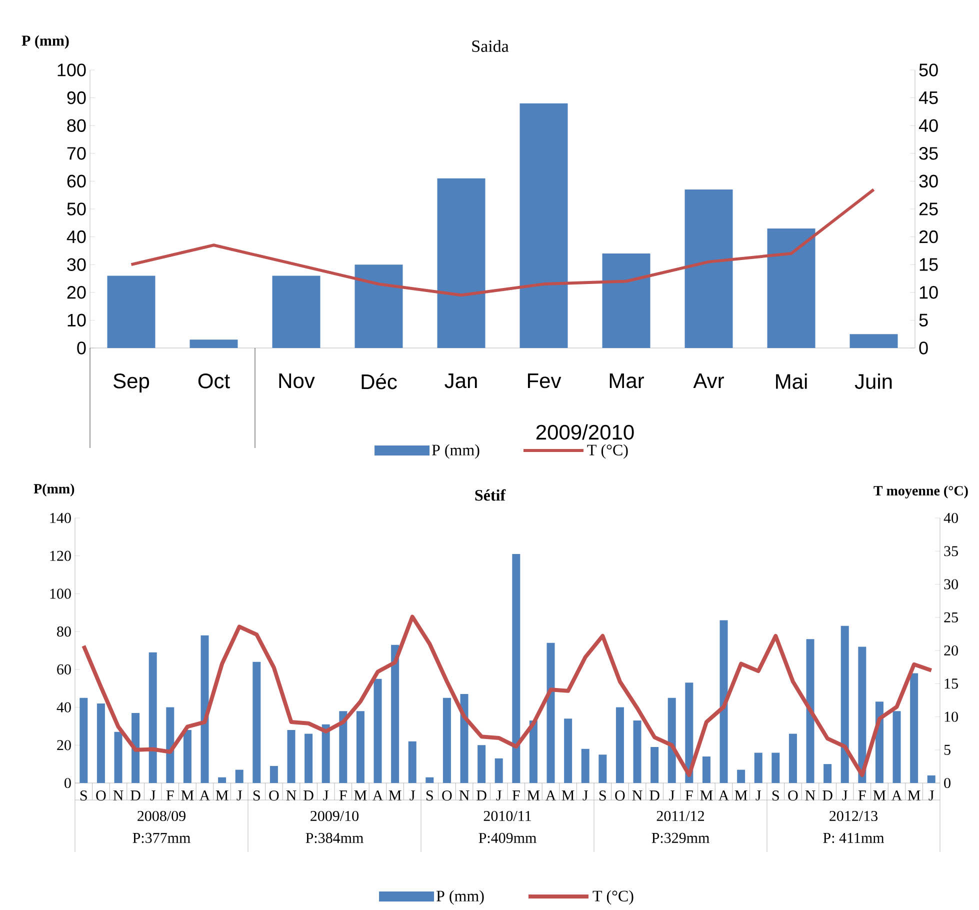 The image size is (979, 910). Describe the element at coordinates (951, 617) in the screenshot. I see `y2-tick-label: 25` at that location.